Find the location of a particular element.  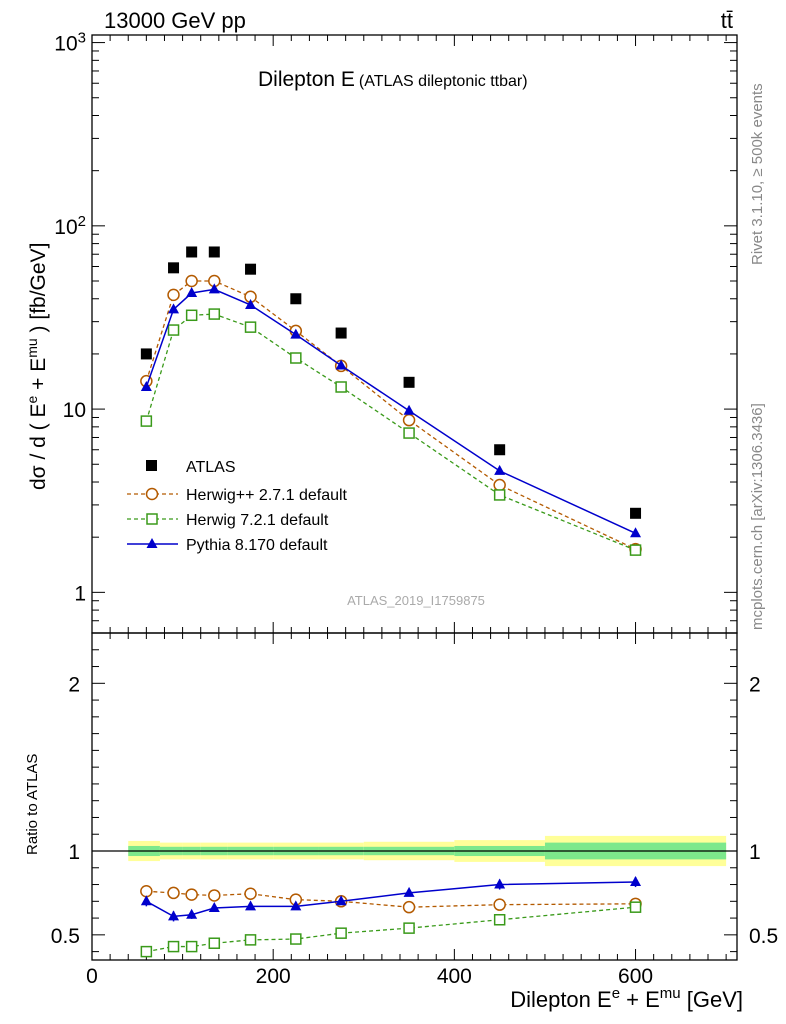

main-y-label: dσ / d ( Ee + Emu ) [fb/GeV] is located at coordinates (37, 366).